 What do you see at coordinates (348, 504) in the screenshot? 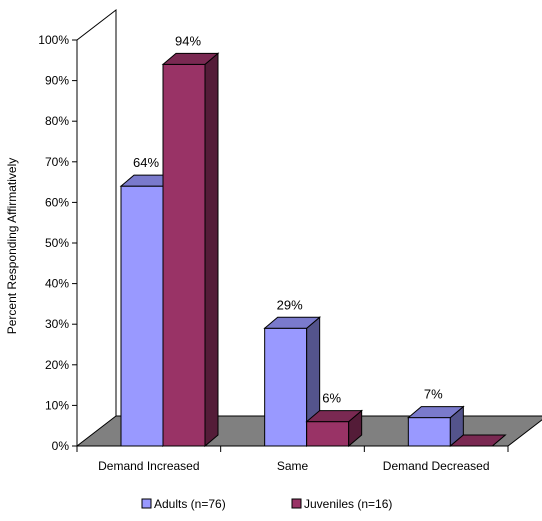
I see `legend-label: Juveniles (n=16)` at bounding box center [348, 504].